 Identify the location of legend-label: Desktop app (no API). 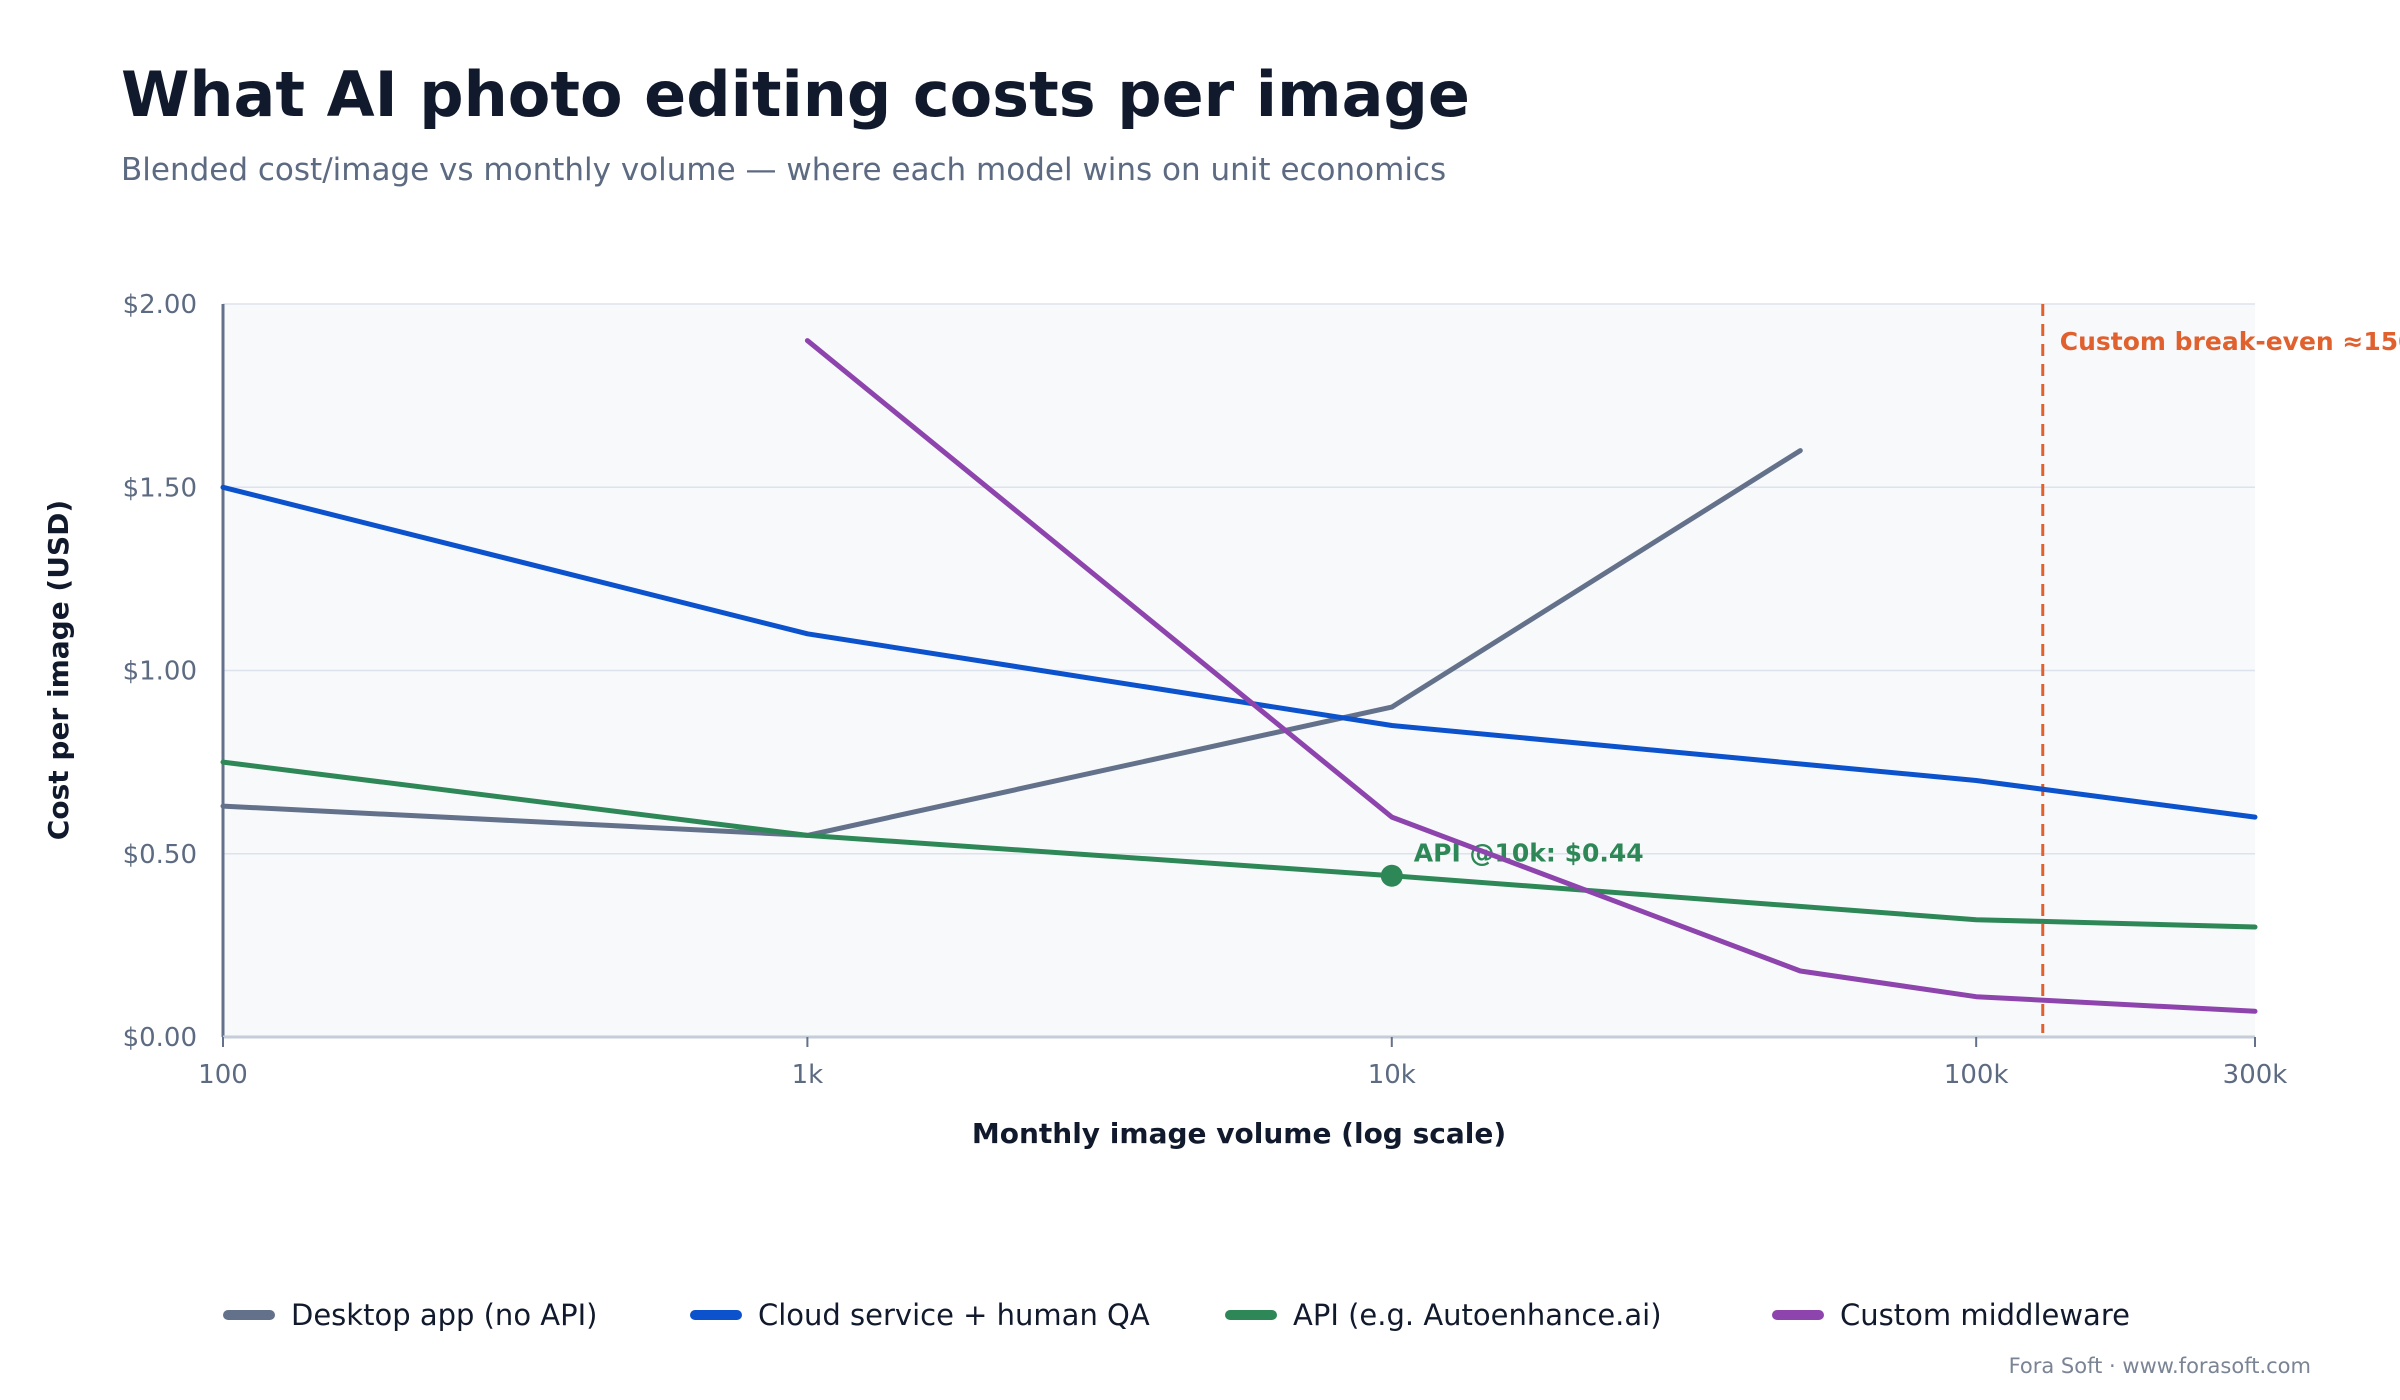
(444, 1315).